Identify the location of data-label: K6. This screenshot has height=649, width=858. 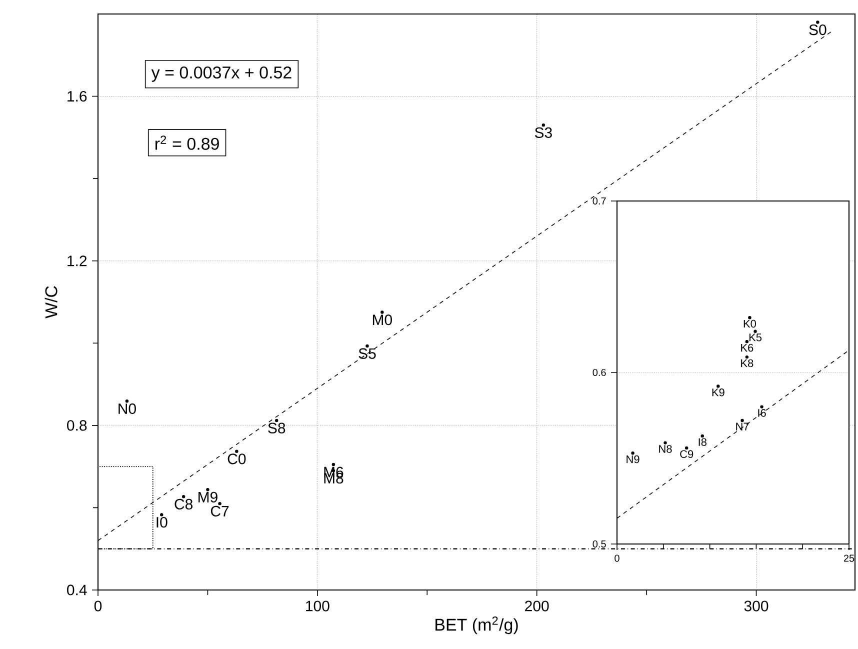
(747, 348).